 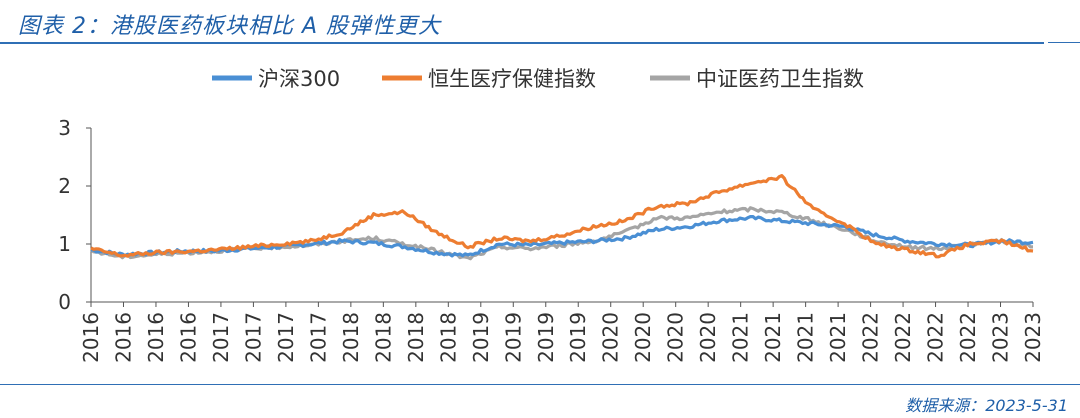 I want to click on x-tick-label-27: 2022, so click(x=936, y=337).